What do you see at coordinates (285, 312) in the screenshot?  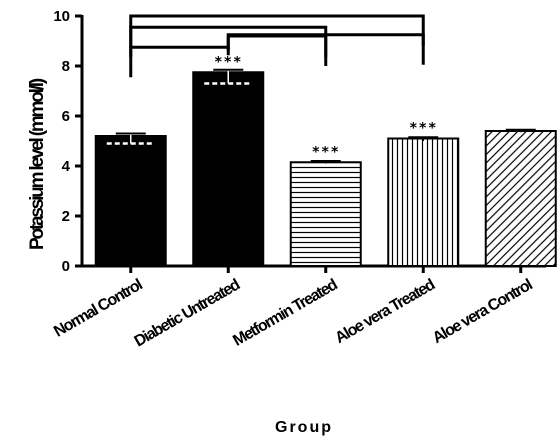 I see `x-category-label: Metformin Treated` at bounding box center [285, 312].